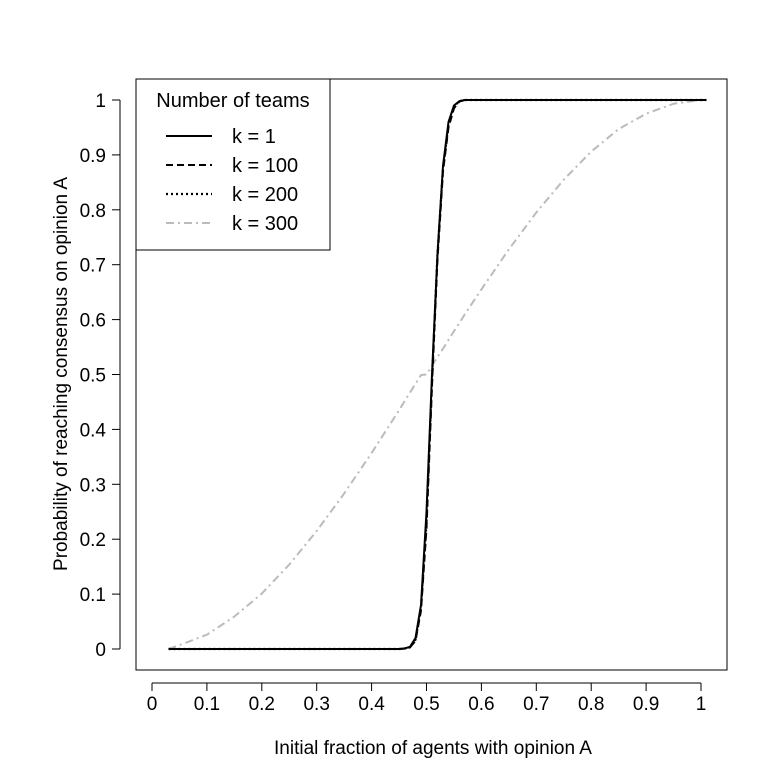 Image resolution: width=768 pixels, height=768 pixels. I want to click on x-tick-label: 0, so click(152, 704).